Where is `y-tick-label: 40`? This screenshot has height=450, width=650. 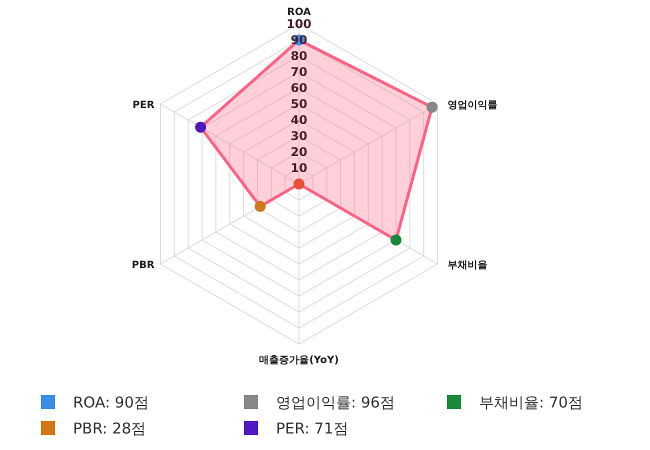
y-tick-label: 40 is located at coordinates (299, 120).